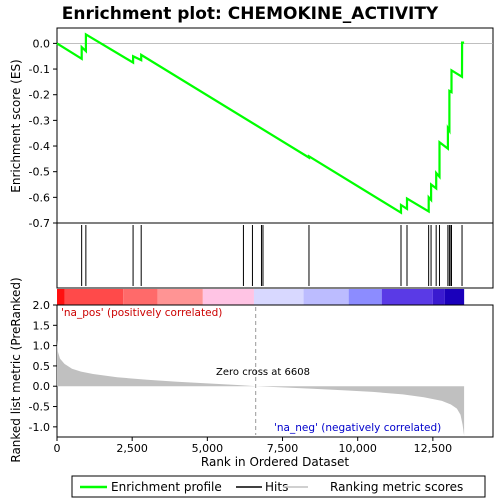 The image size is (500, 500). I want to click on es-y-tick-label: -0.2, so click(39, 95).